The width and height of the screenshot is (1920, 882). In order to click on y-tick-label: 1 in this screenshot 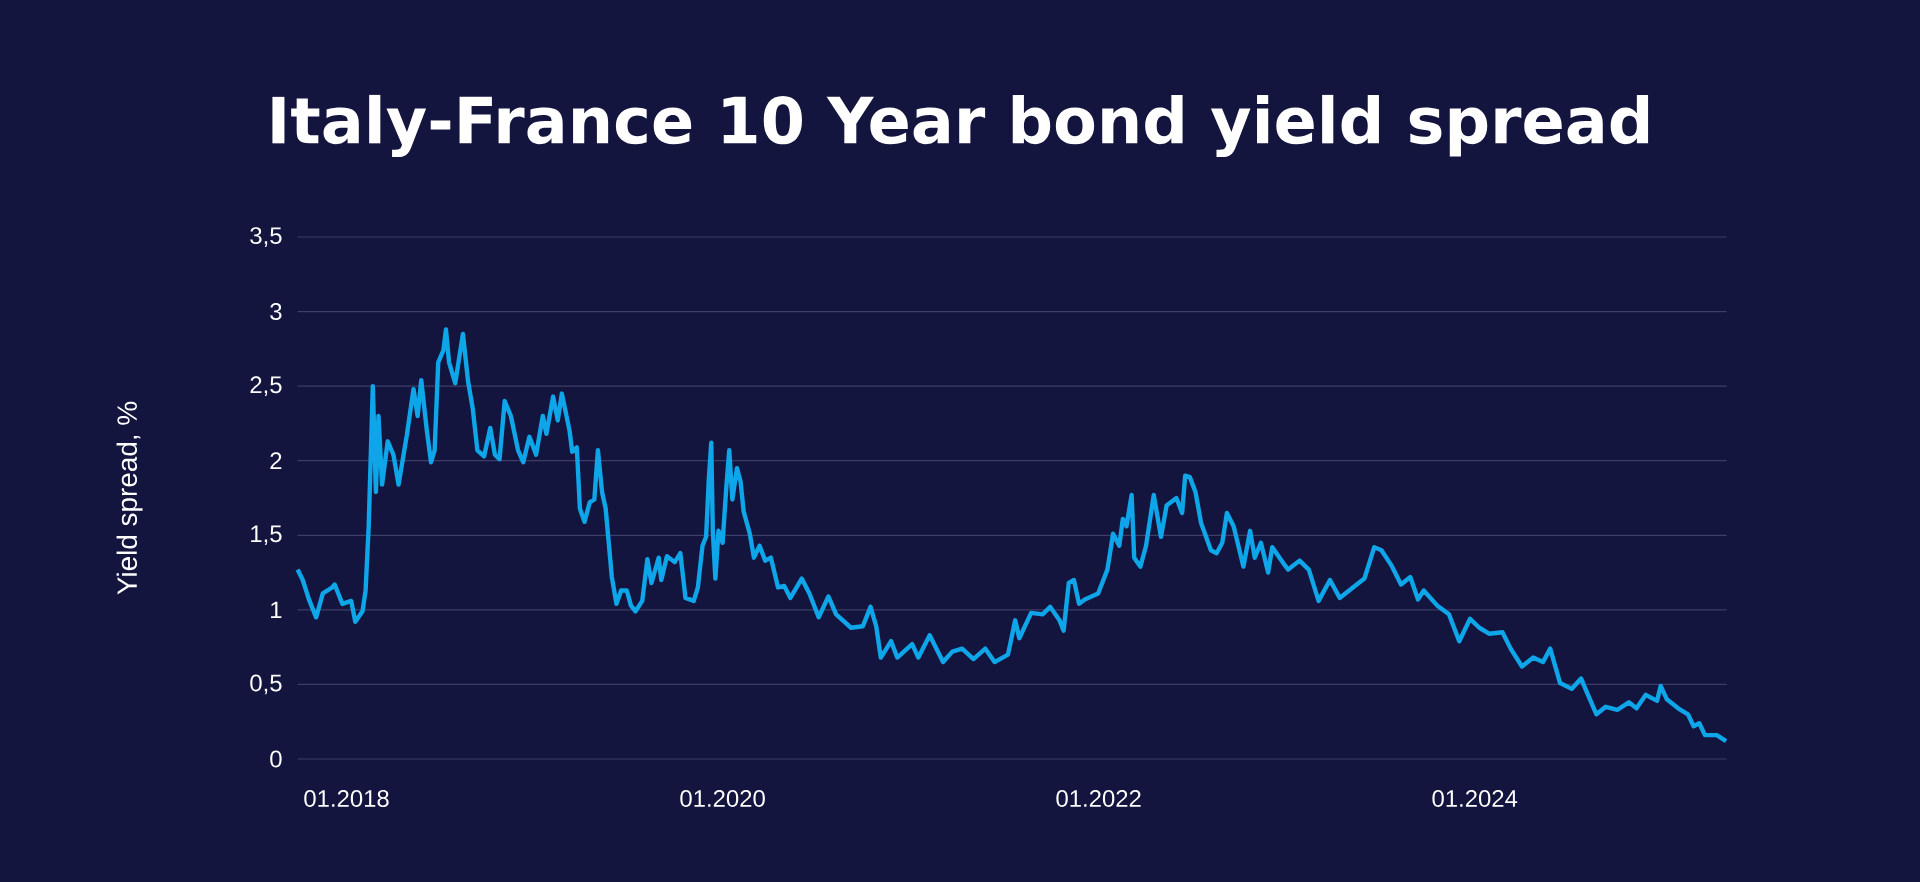, I will do `click(276, 610)`.